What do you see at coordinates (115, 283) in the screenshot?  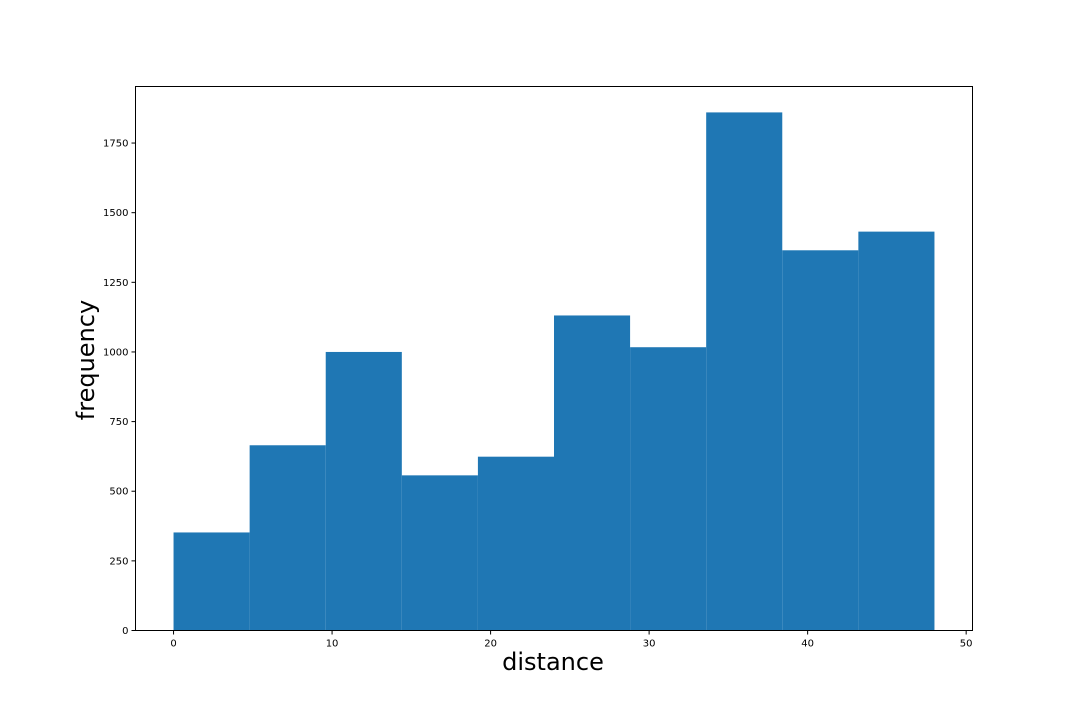 I see `y-tick-label: 1250` at bounding box center [115, 283].